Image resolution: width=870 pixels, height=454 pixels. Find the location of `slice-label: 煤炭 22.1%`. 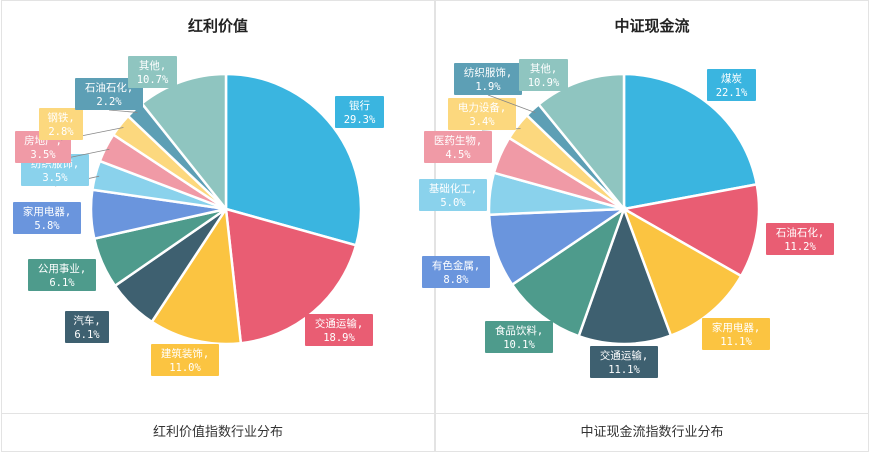

slice-label: 煤炭 22.1% is located at coordinates (731, 85).